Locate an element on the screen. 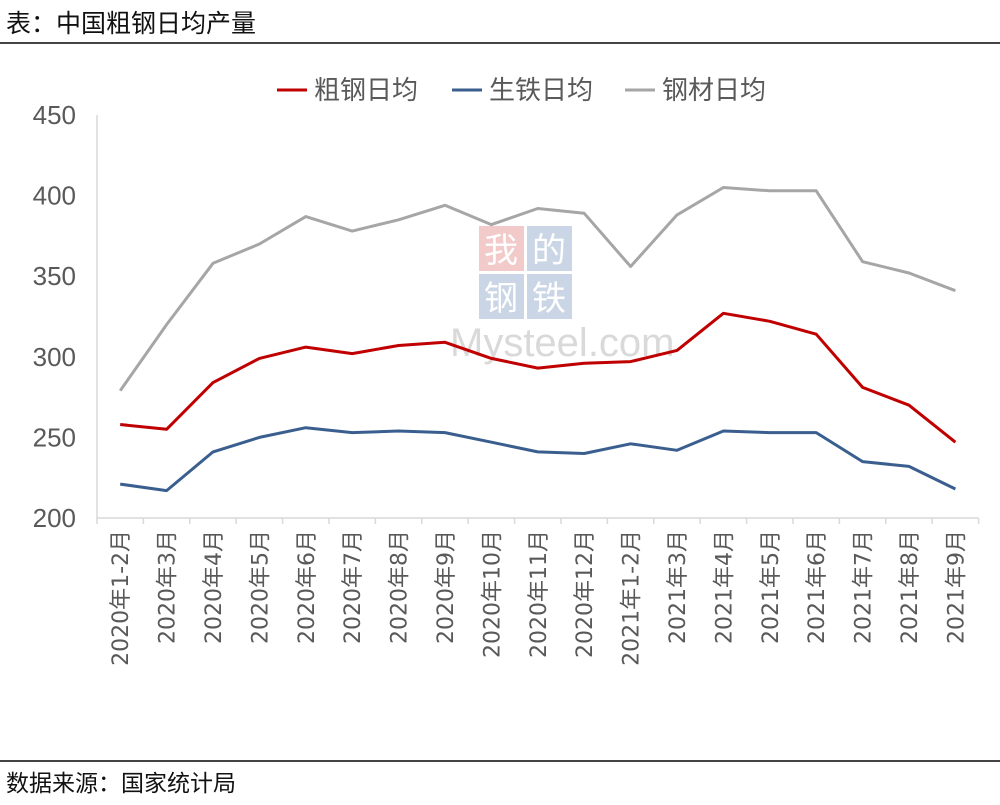 The image size is (1000, 805). x-tick-label: 2021年7月 is located at coordinates (864, 587).